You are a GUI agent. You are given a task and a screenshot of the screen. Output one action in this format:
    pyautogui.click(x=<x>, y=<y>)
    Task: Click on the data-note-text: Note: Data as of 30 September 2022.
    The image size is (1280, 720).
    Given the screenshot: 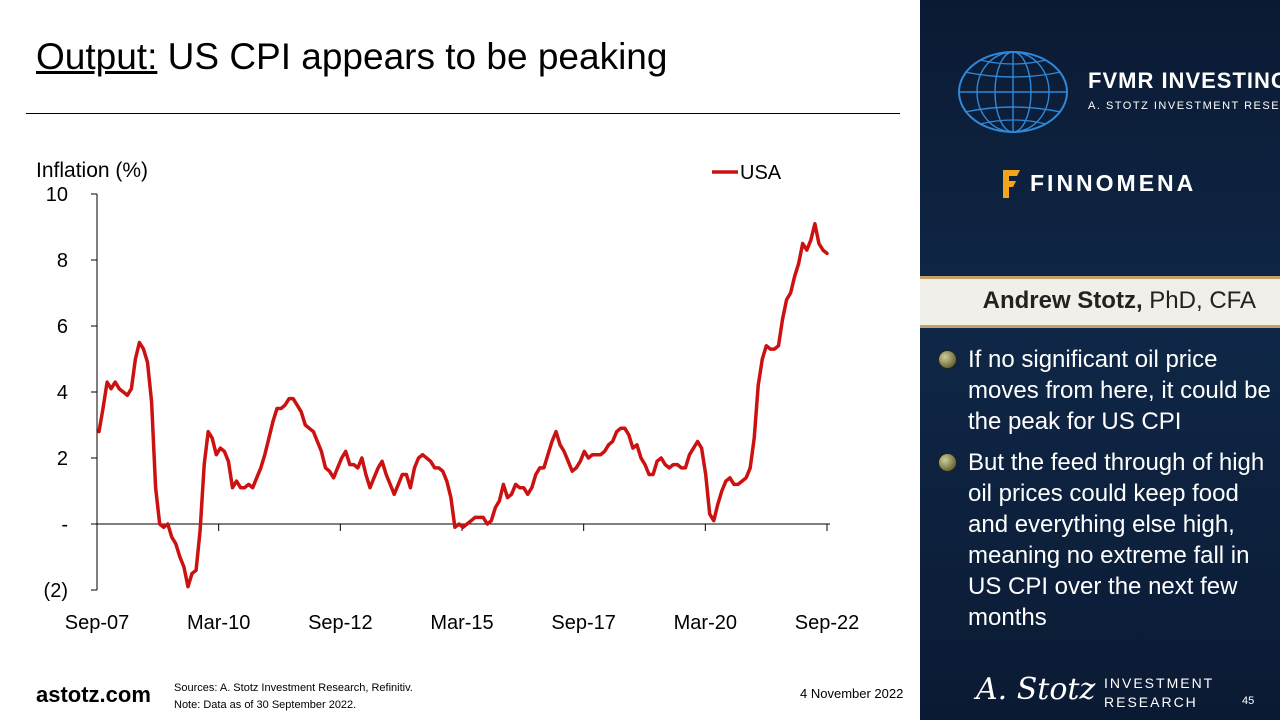 What is the action you would take?
    pyautogui.click(x=265, y=705)
    